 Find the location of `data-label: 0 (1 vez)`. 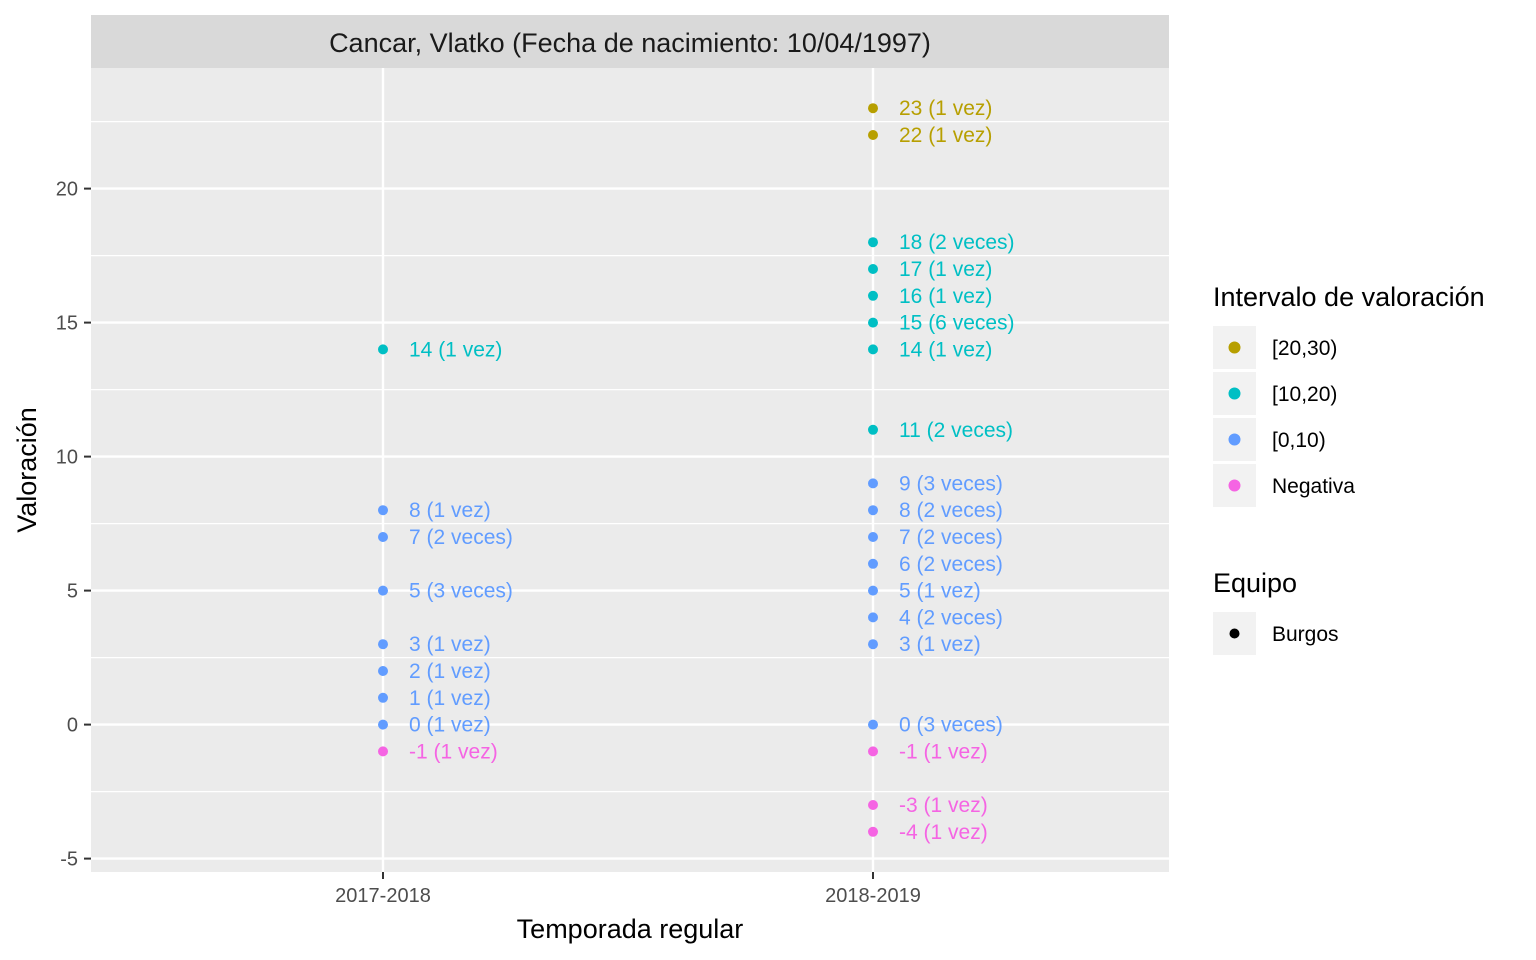

data-label: 0 (1 vez) is located at coordinates (450, 725).